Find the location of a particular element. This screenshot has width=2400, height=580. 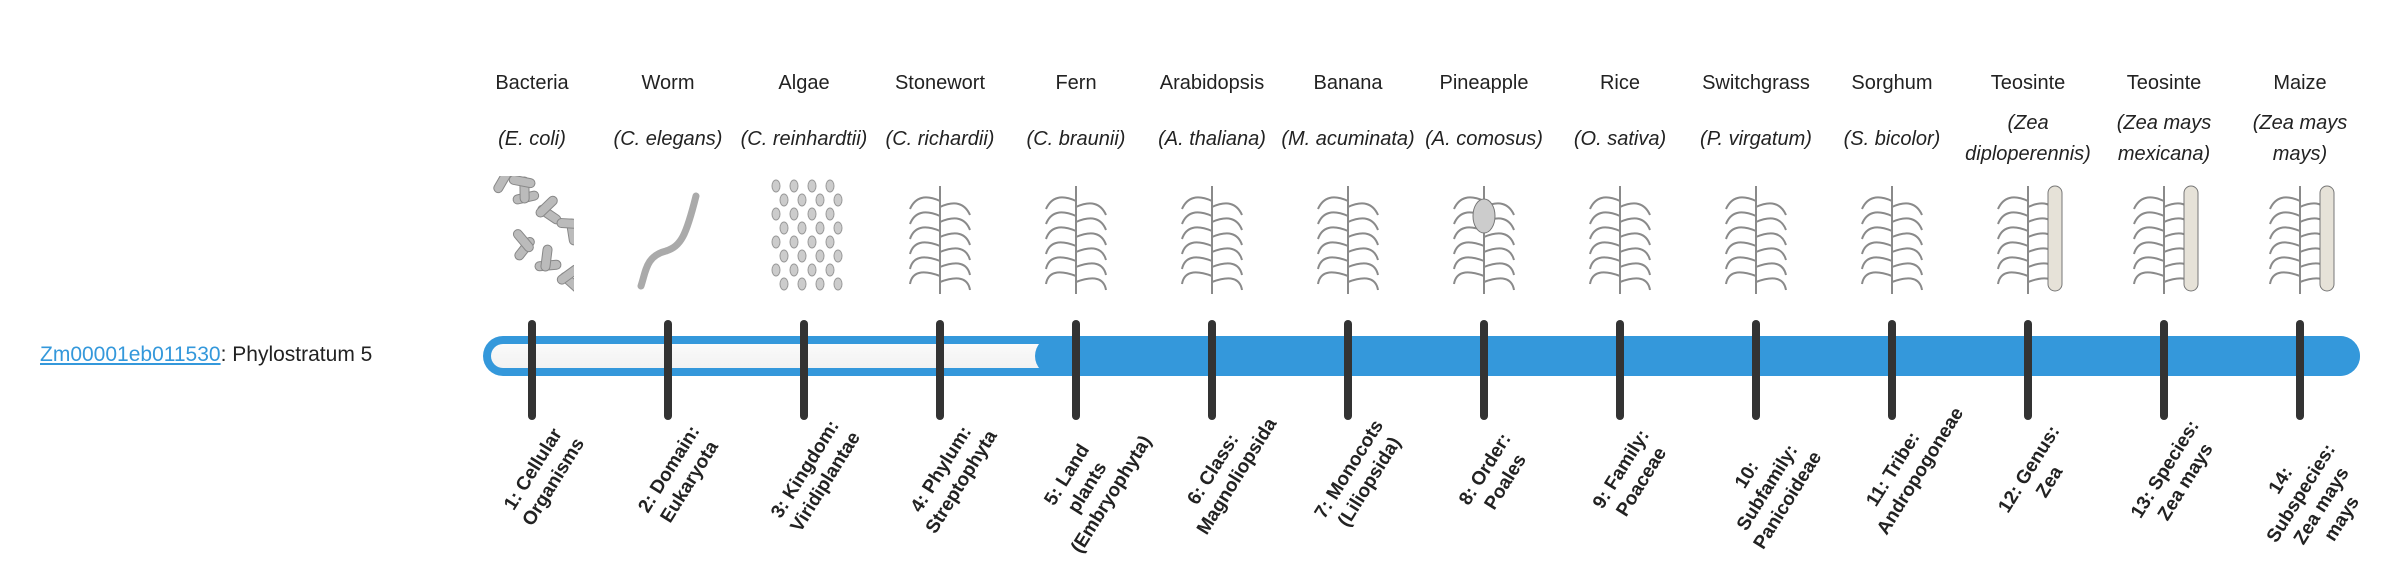

sorghum-icon is located at coordinates (1892, 236).